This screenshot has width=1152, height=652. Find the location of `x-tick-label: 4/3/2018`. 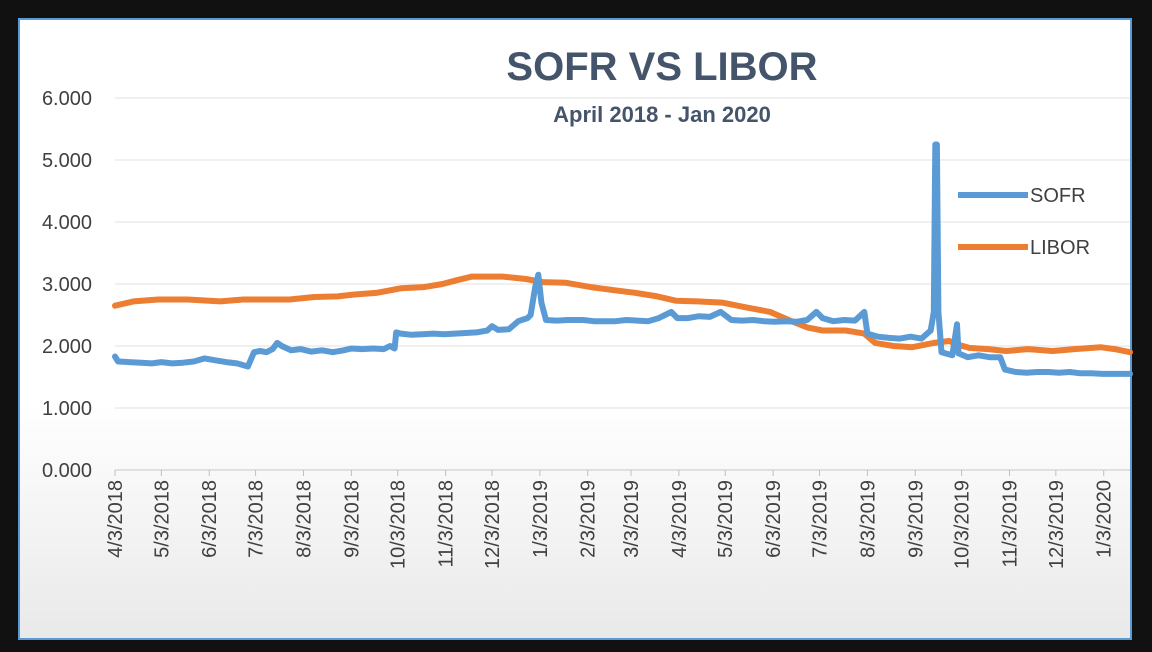

x-tick-label: 4/3/2018 is located at coordinates (116, 519).